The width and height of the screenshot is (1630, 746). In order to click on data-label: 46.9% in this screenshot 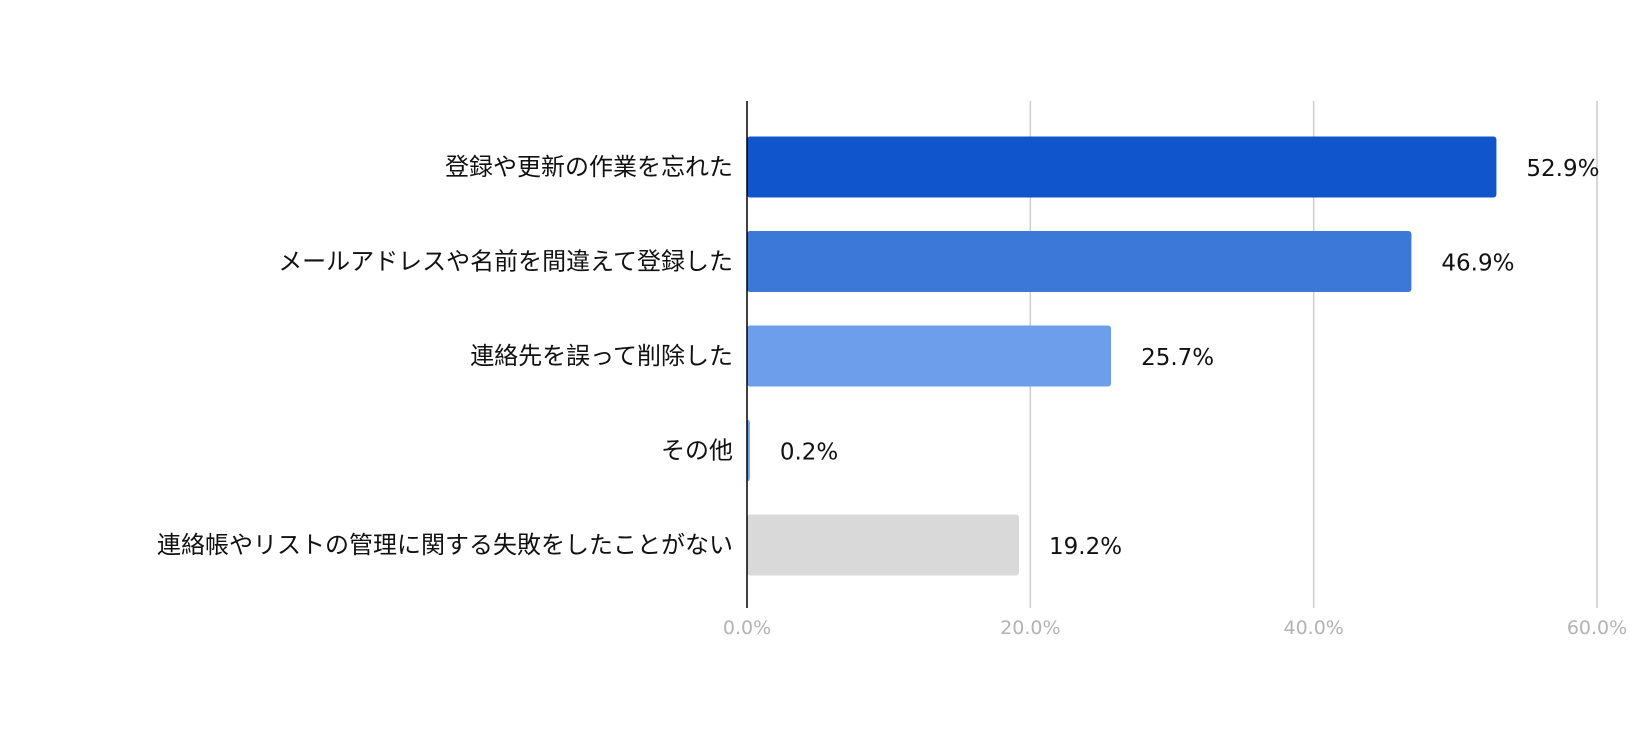, I will do `click(1477, 264)`.